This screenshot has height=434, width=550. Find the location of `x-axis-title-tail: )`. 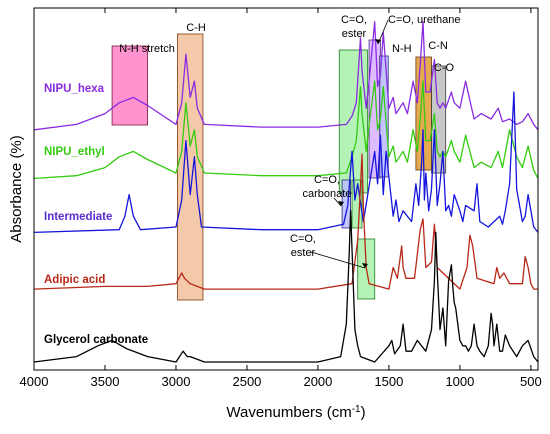

x-axis-title-tail: ) is located at coordinates (363, 412).